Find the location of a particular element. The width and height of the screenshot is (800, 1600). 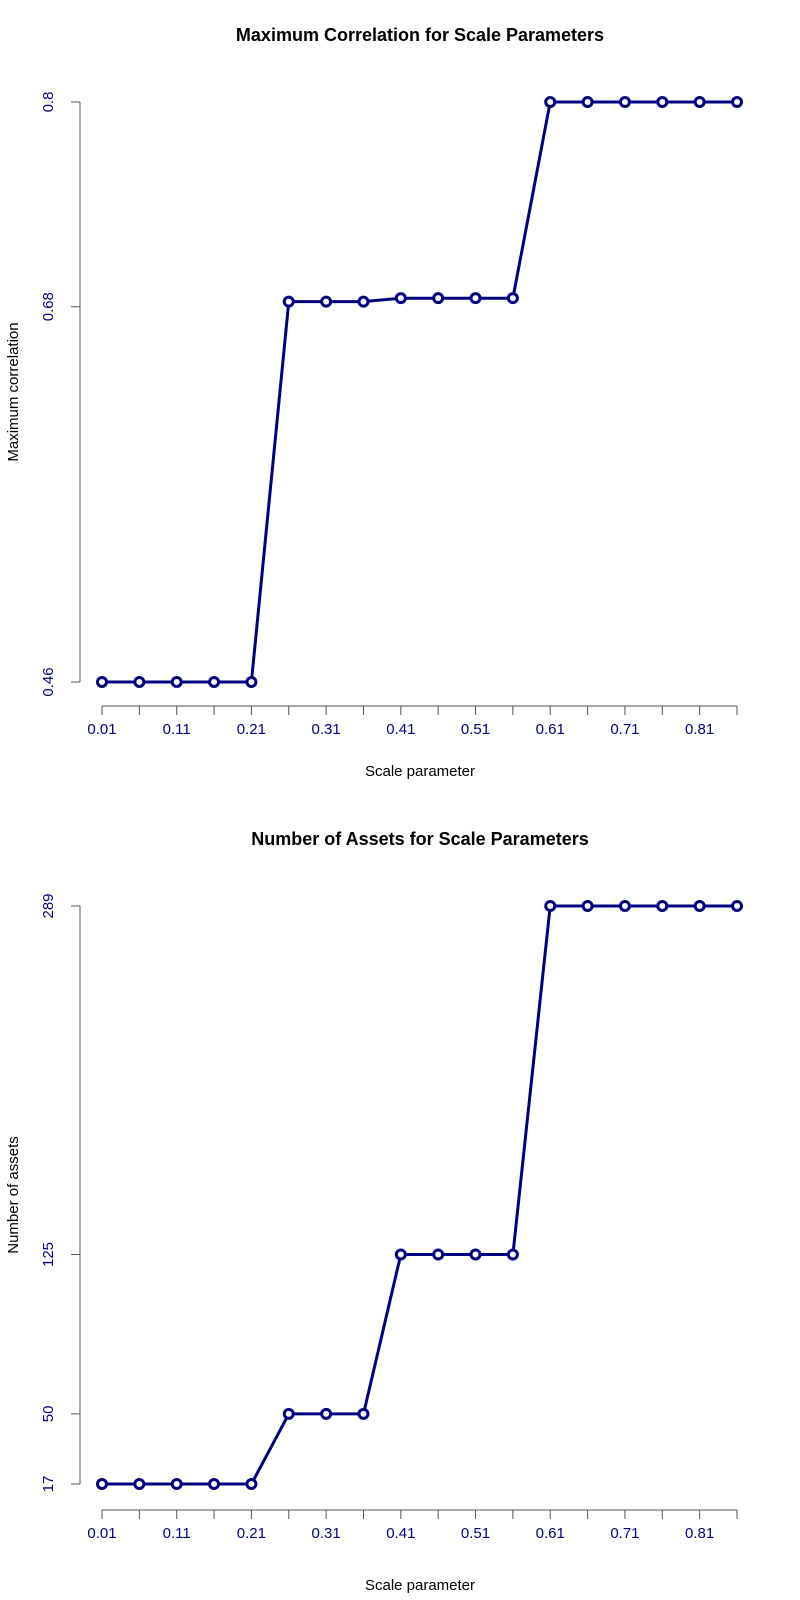

y-tick-label: 125 is located at coordinates (48, 1254).